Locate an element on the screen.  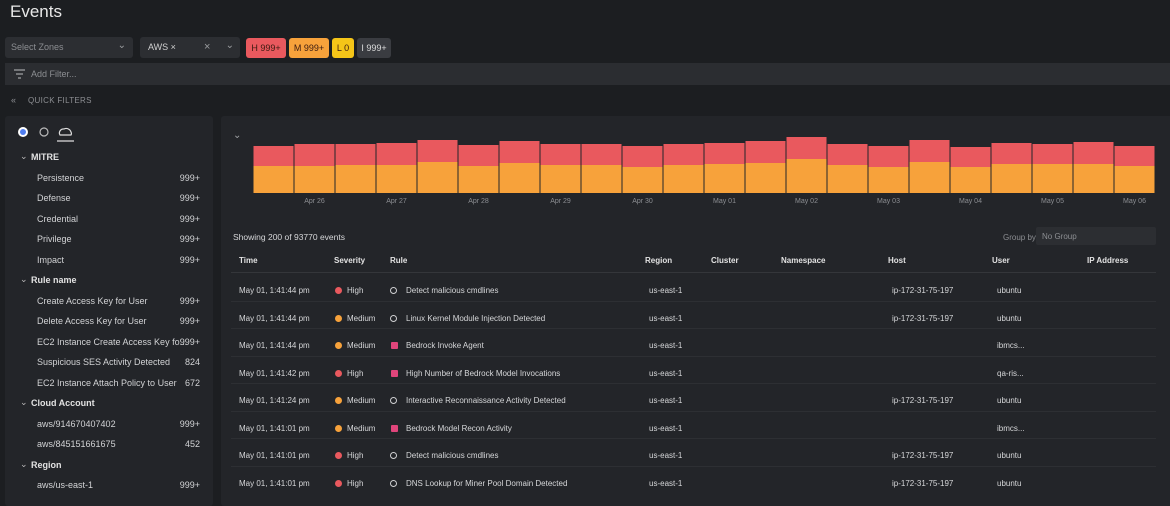
account-chip: AWS × is located at coordinates (162, 47).